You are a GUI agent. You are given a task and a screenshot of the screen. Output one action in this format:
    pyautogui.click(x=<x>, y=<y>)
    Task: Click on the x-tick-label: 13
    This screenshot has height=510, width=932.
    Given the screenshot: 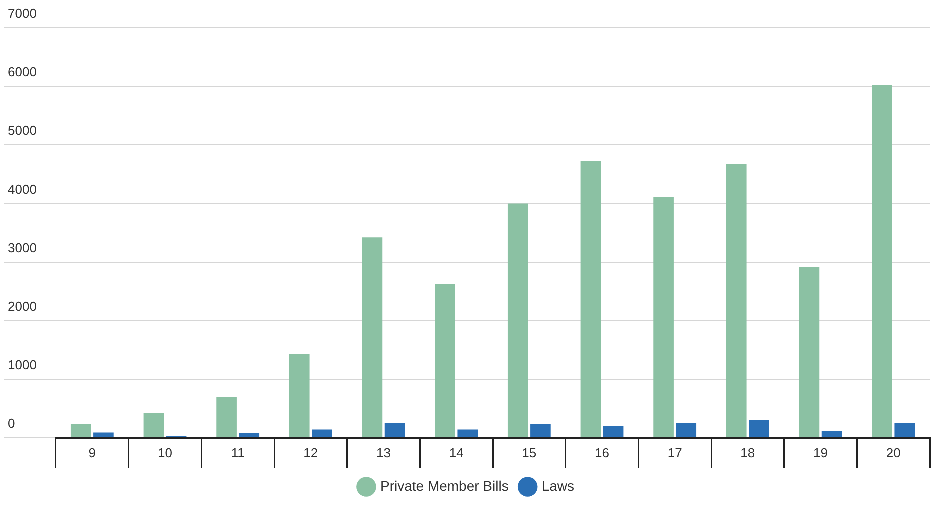 What is the action you would take?
    pyautogui.click(x=383, y=453)
    